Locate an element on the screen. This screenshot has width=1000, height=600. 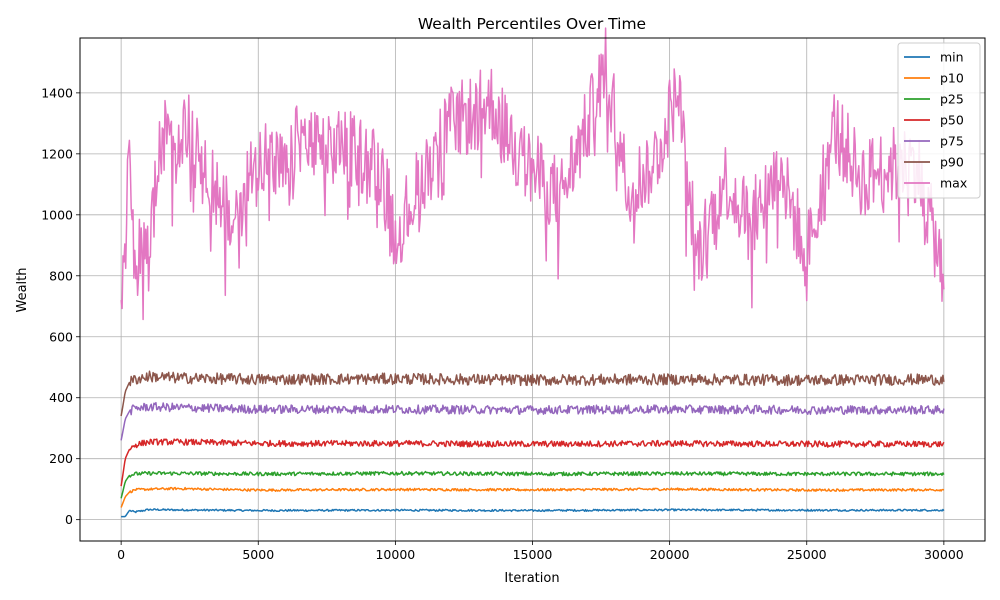
series-line-p75 is located at coordinates (532, 421).